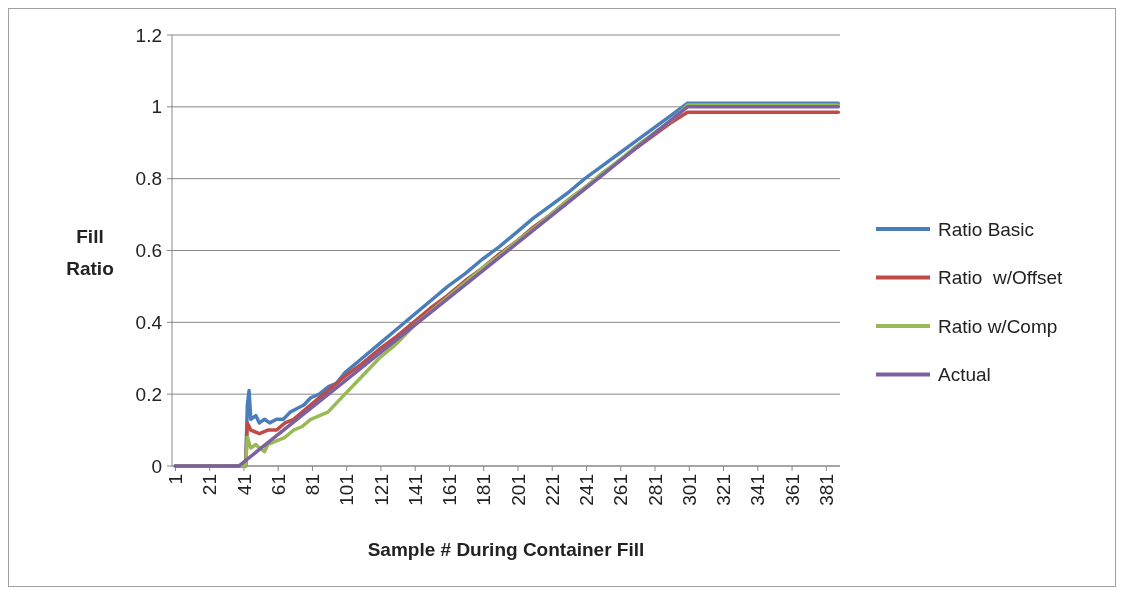 This screenshot has width=1124, height=595. I want to click on x-tick-label: 161, so click(450, 490).